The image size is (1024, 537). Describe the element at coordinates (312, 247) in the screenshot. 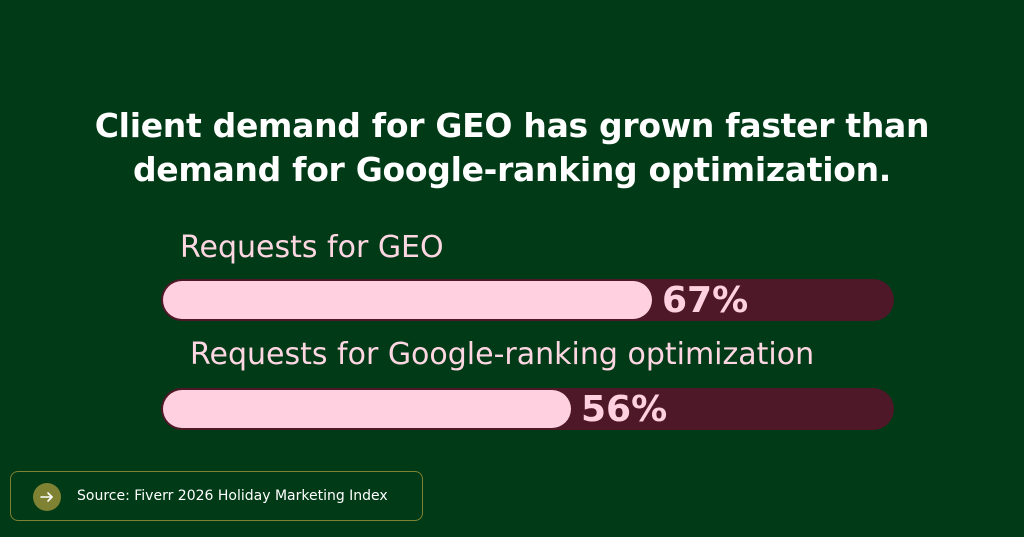

I see `bar-label-geo: Requests for GEO` at that location.